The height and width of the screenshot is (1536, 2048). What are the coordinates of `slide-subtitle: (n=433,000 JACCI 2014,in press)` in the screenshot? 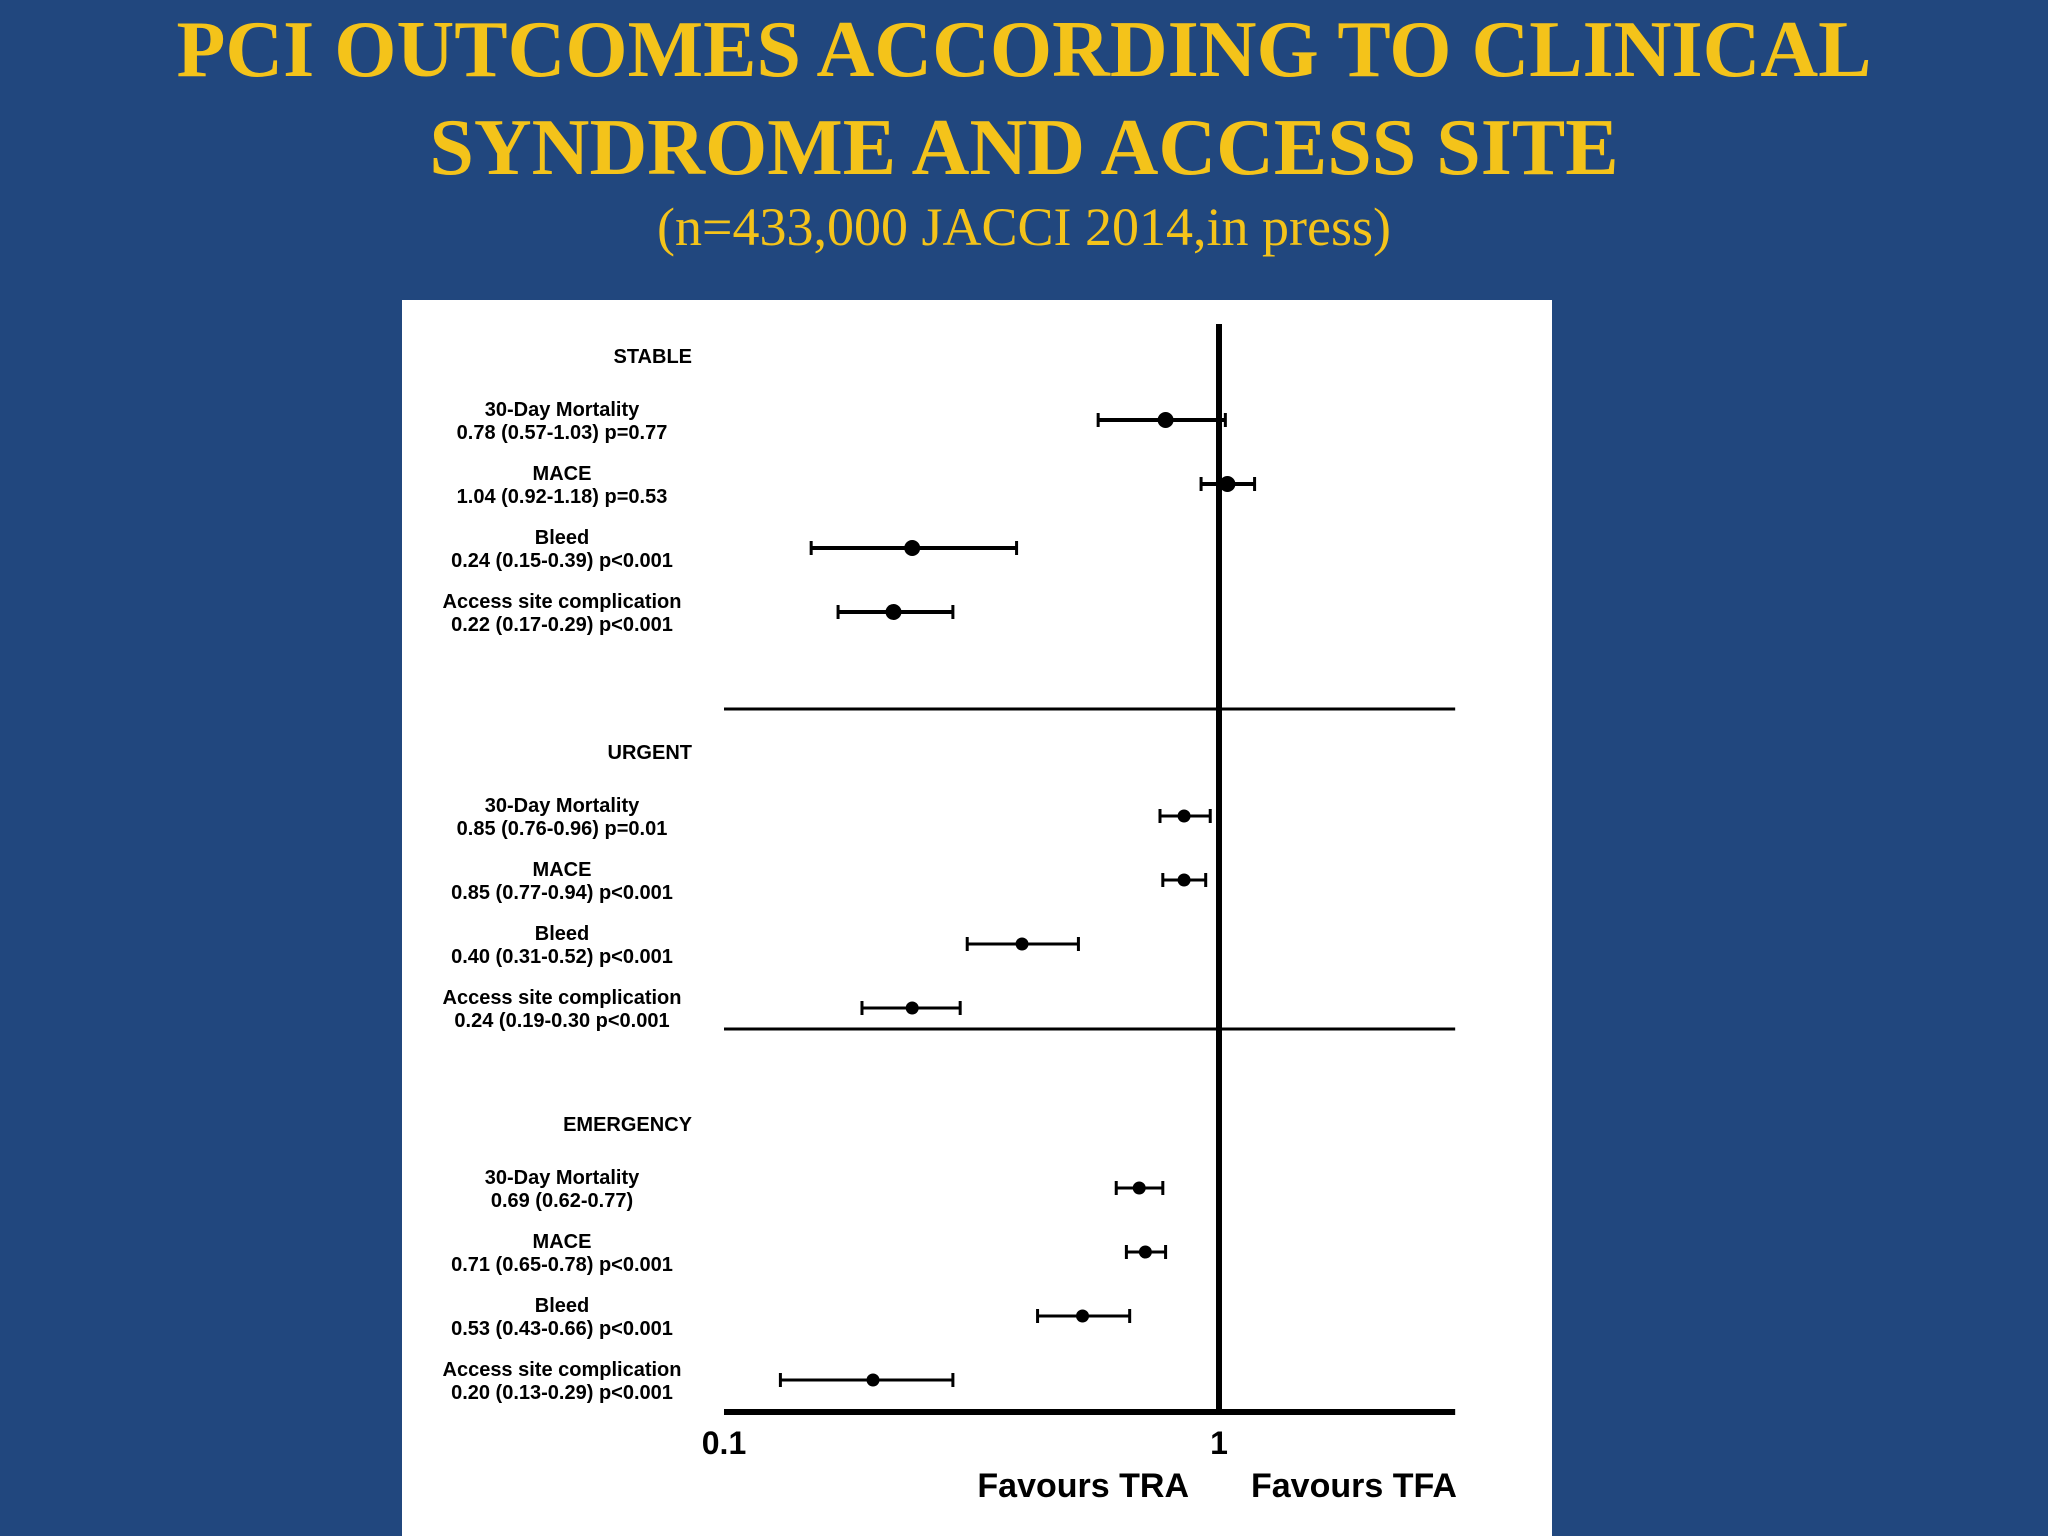 It's located at (1024, 227).